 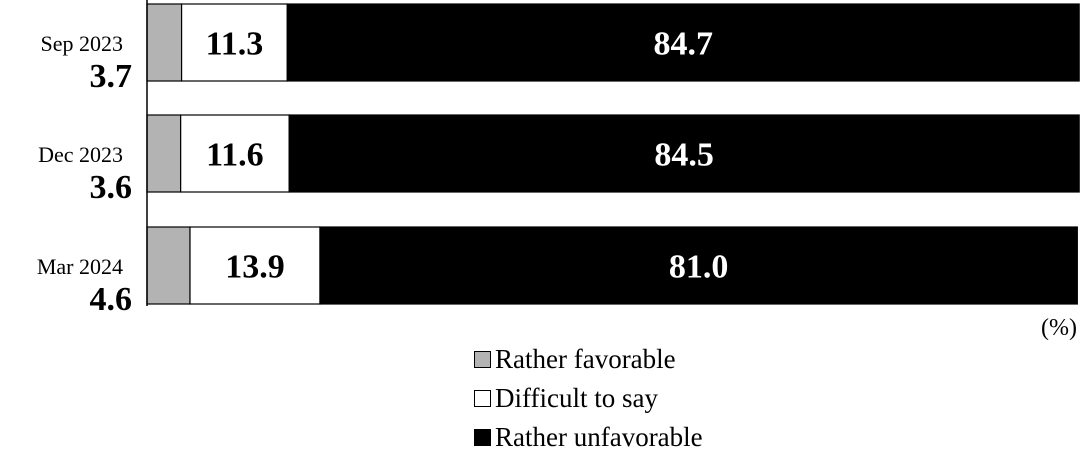 I want to click on data-label-rather-unfavorable-dec-2023: 84.5, so click(x=684, y=155).